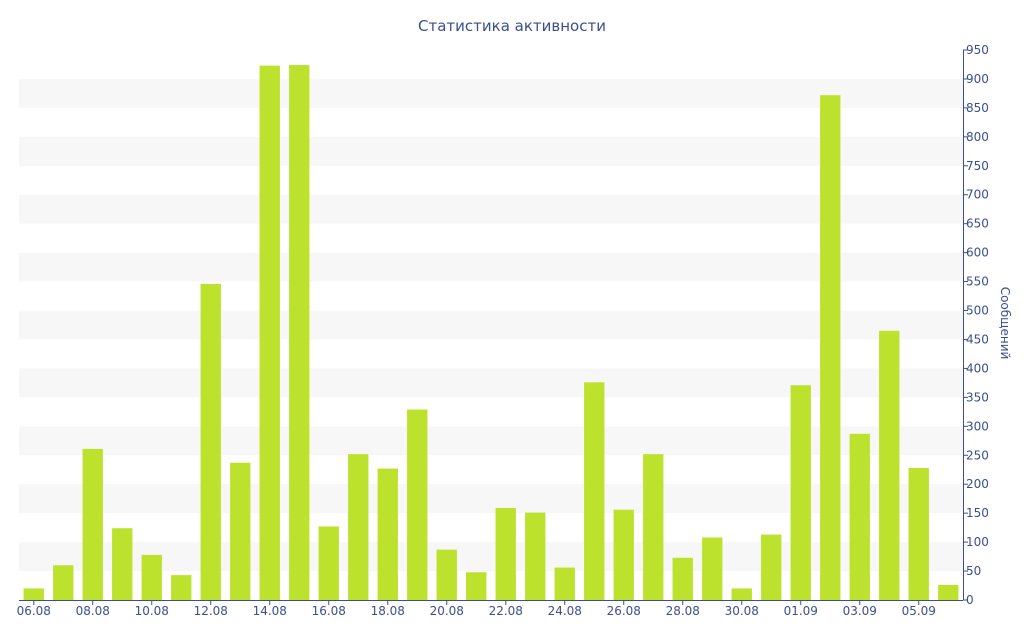 This screenshot has height=640, width=1024. Describe the element at coordinates (447, 611) in the screenshot. I see `x-tick-label: 20.08` at that location.